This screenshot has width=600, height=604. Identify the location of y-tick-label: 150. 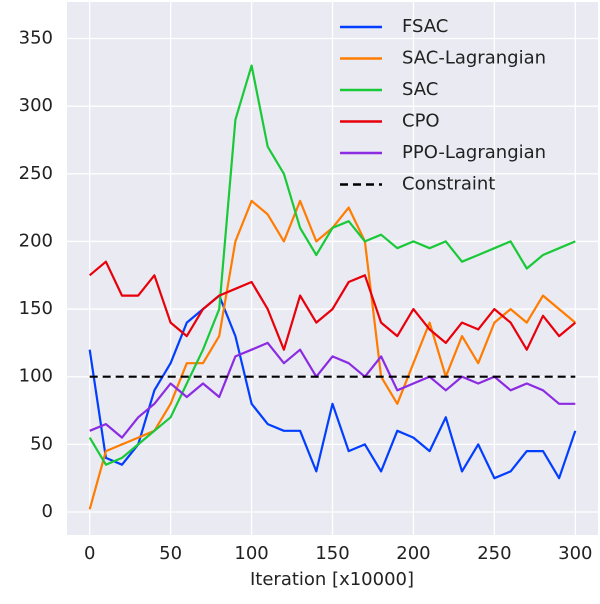
(36, 308).